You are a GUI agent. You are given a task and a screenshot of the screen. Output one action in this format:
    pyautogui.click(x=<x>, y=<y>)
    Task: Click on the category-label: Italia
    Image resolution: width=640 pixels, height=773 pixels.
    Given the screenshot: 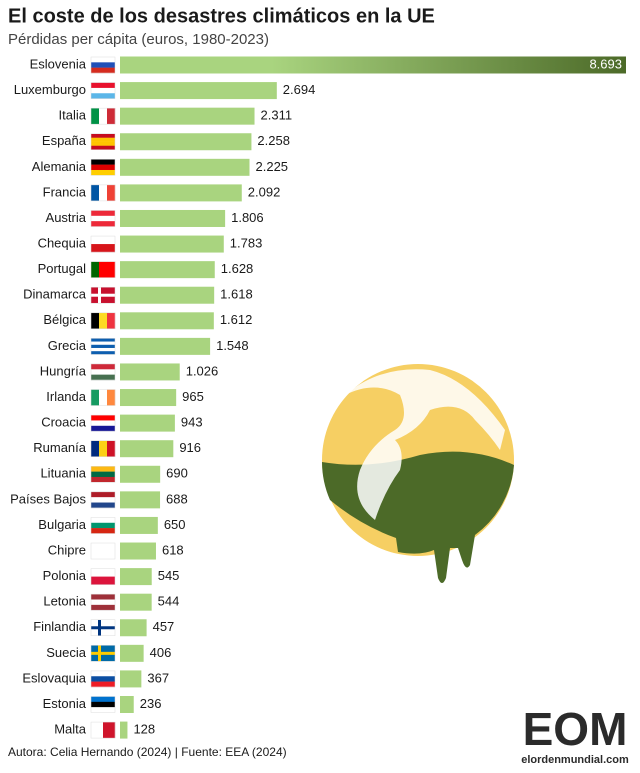 What is the action you would take?
    pyautogui.click(x=73, y=115)
    